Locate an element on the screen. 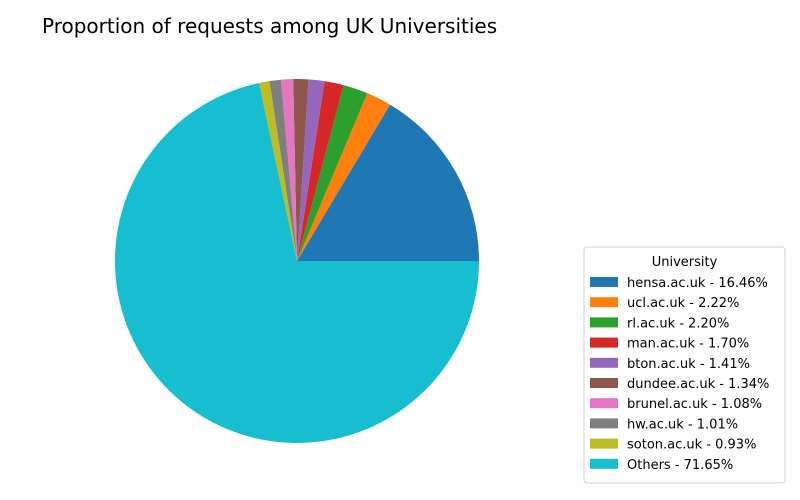 This screenshot has height=500, width=800. pie-slice-ucl-ac-uk is located at coordinates (344, 177).